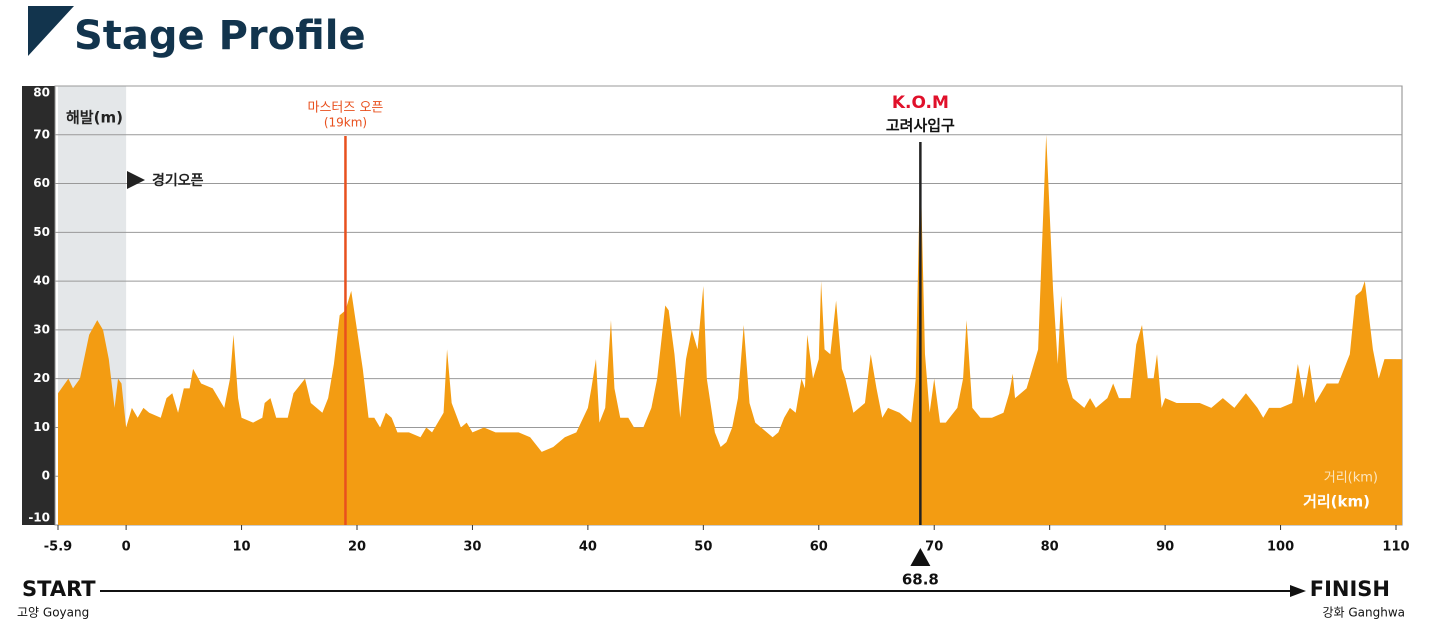 This screenshot has height=639, width=1429. Describe the element at coordinates (46, 476) in the screenshot. I see `y-tick-label: 0` at that location.